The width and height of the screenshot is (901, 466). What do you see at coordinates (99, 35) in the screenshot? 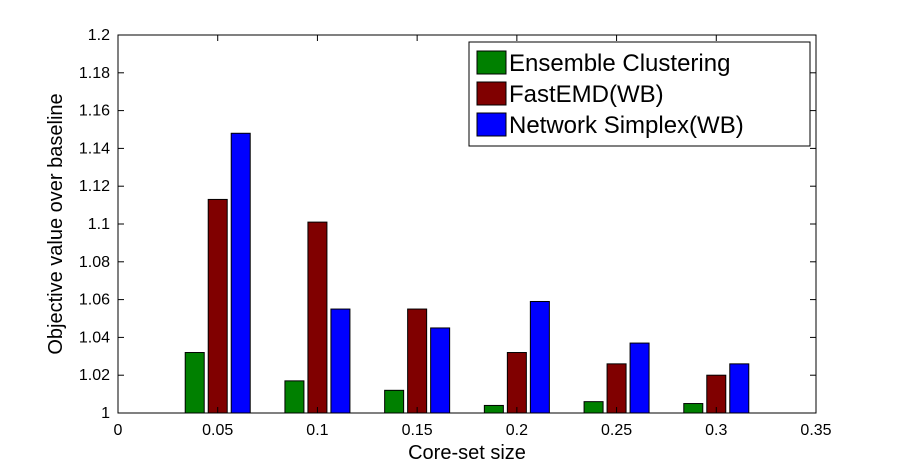
I see `y-tick-label: 1.2` at bounding box center [99, 35].